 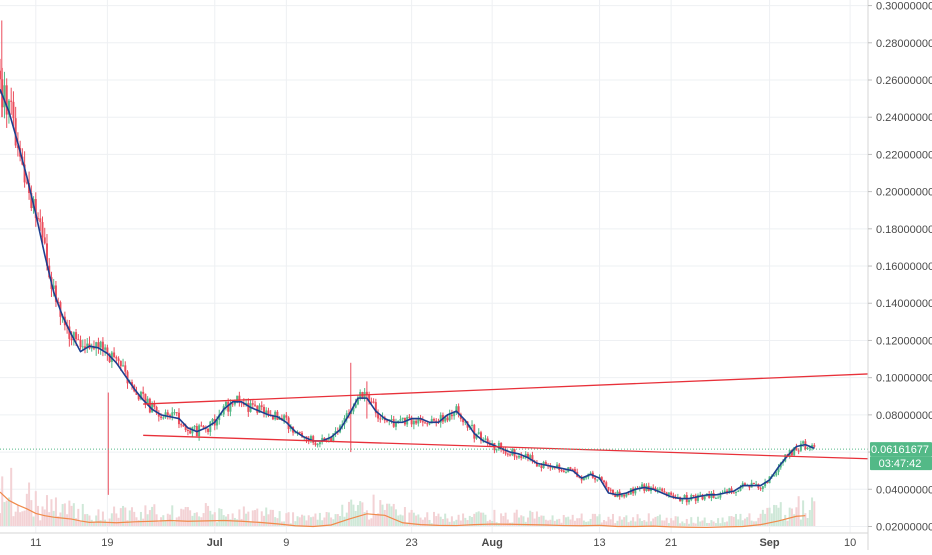 What do you see at coordinates (443, 543) in the screenshot?
I see `time-axis: 11 19 Jul 9 23 Aug 13 21 Sep 10` at bounding box center [443, 543].